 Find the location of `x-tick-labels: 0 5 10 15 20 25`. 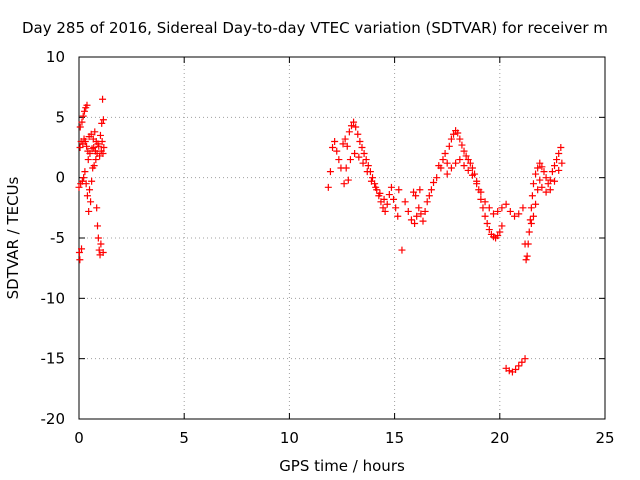

x-tick-labels: 0 5 10 15 20 25 is located at coordinates (344, 438).